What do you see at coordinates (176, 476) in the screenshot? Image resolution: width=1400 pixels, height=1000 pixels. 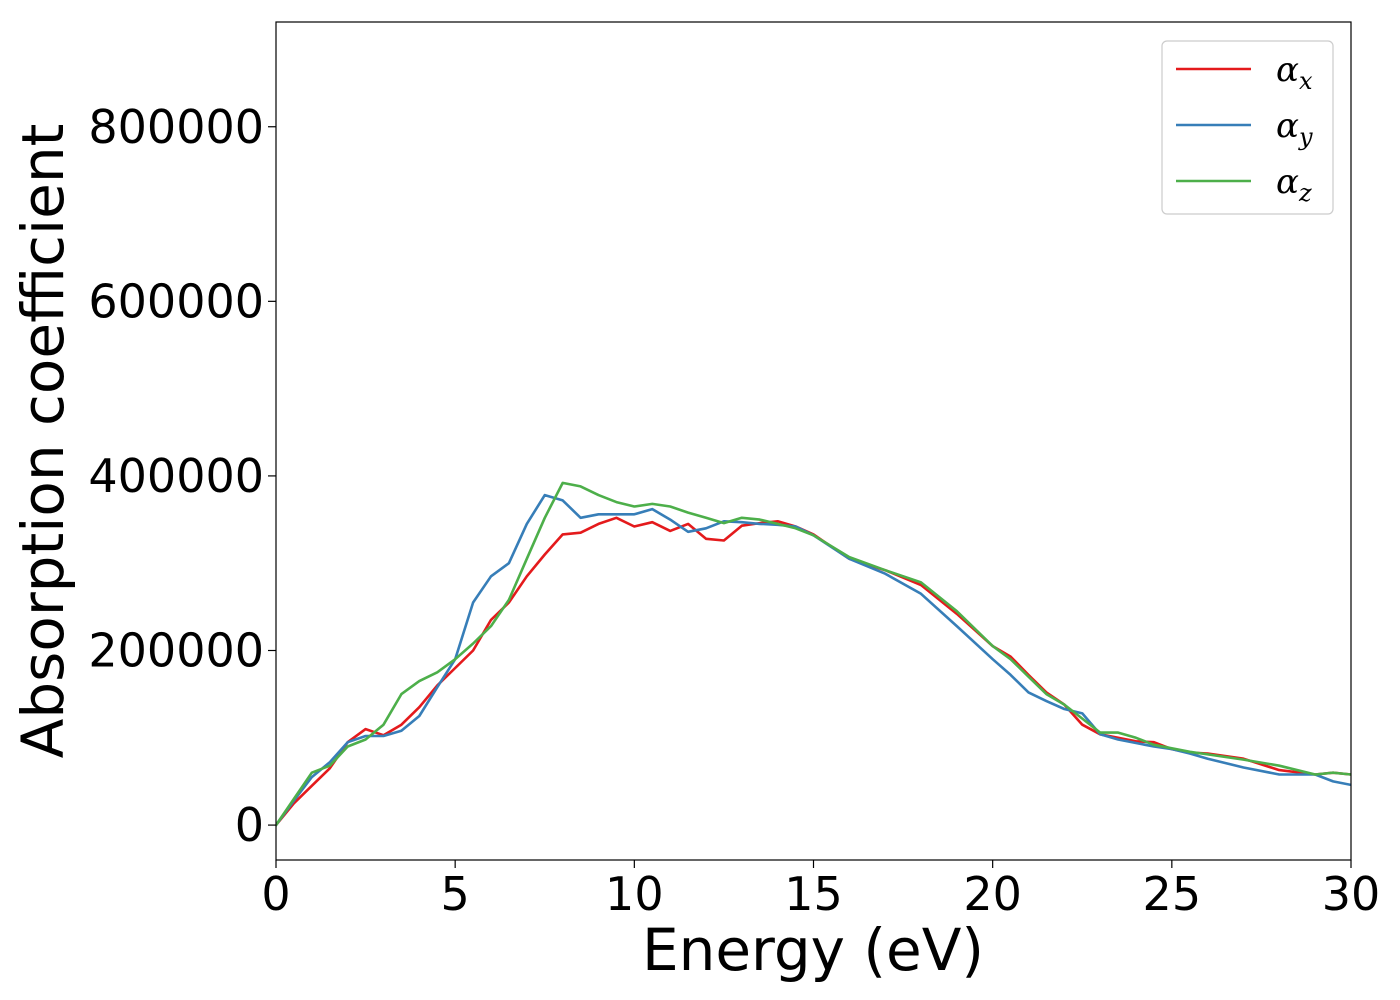 I see `y-tick-label: 400000` at bounding box center [176, 476].